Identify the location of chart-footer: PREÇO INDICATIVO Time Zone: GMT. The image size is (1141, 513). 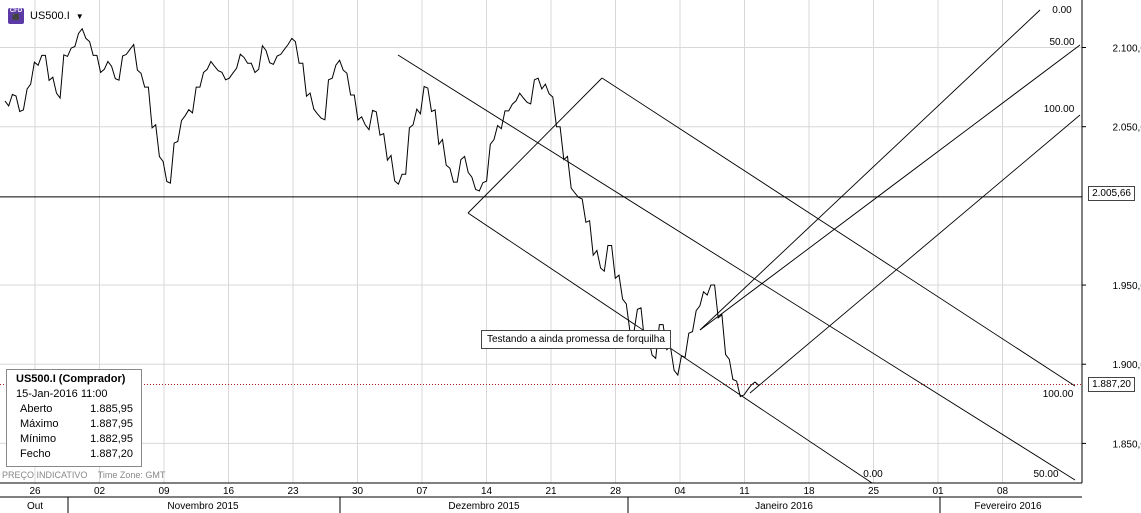
(87, 475).